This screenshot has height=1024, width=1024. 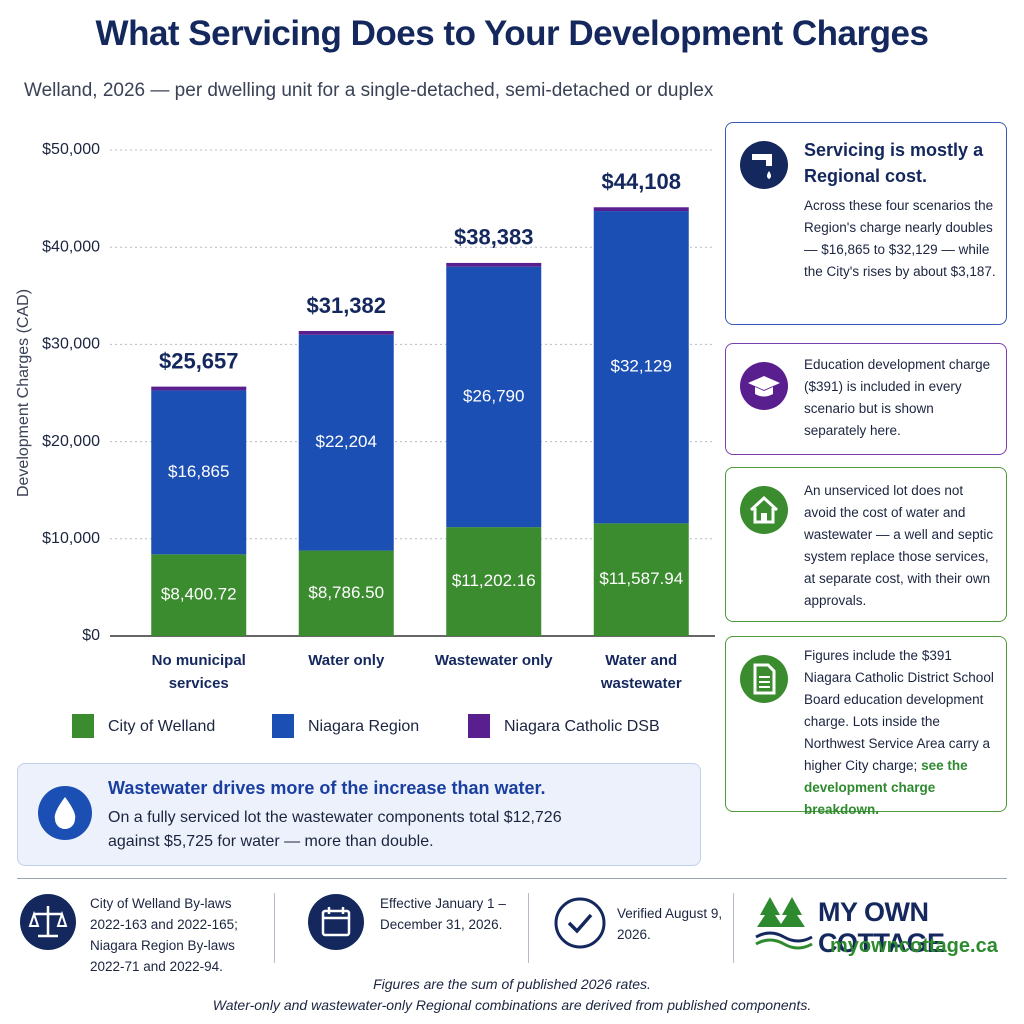 What do you see at coordinates (881, 927) in the screenshot?
I see `brand-name: MY OWN COTTAGE` at bounding box center [881, 927].